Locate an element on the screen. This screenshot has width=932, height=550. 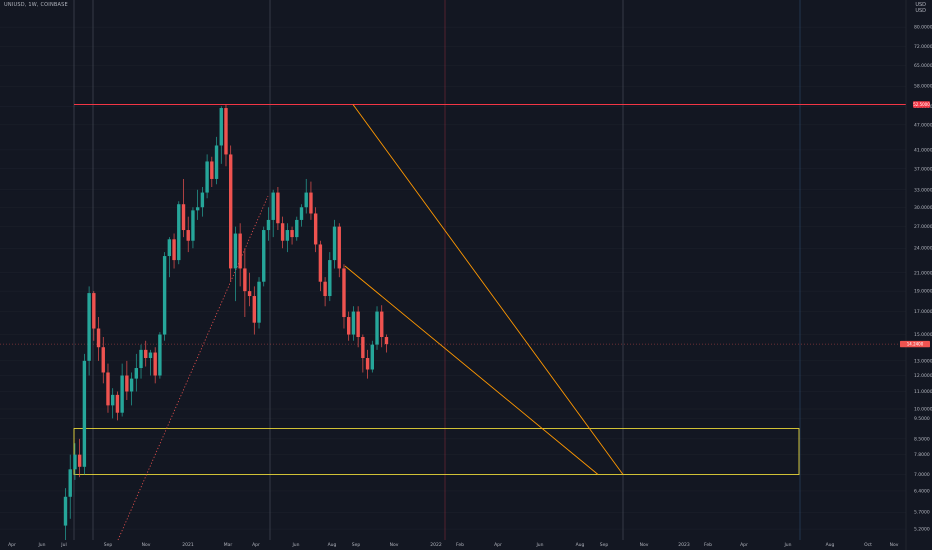
x-tick-15: Jun is located at coordinates (539, 545).